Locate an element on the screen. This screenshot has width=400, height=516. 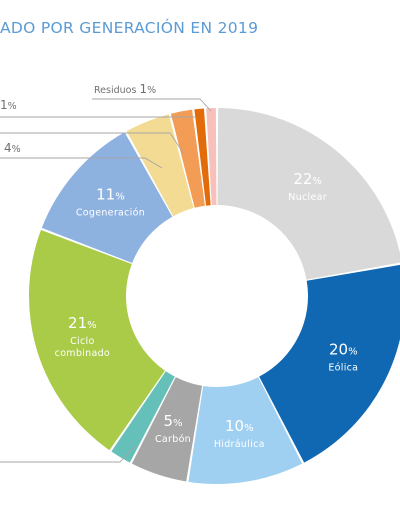
page-title: ADO POR GENERACIÓN EN 2019 is located at coordinates (129, 28).